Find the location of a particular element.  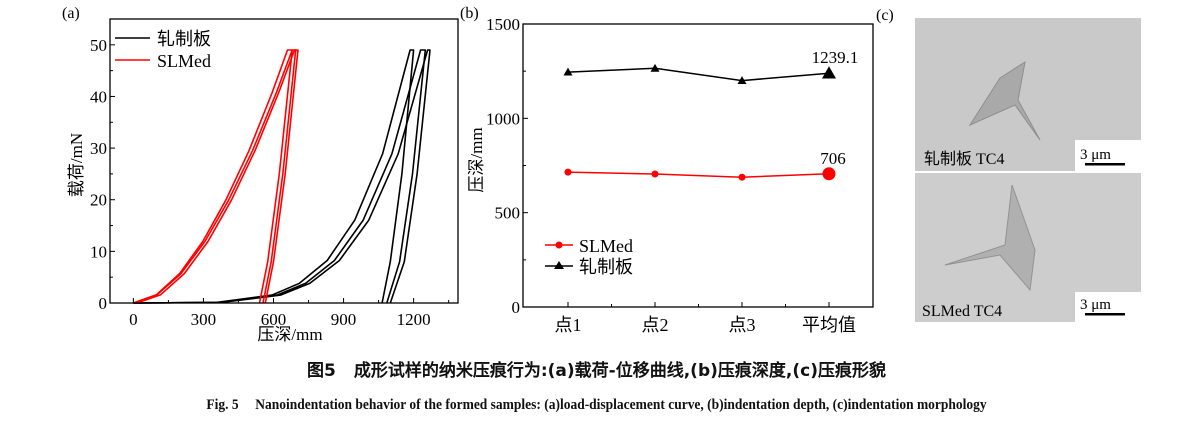

y-tick-label: 10 is located at coordinates (98, 251).